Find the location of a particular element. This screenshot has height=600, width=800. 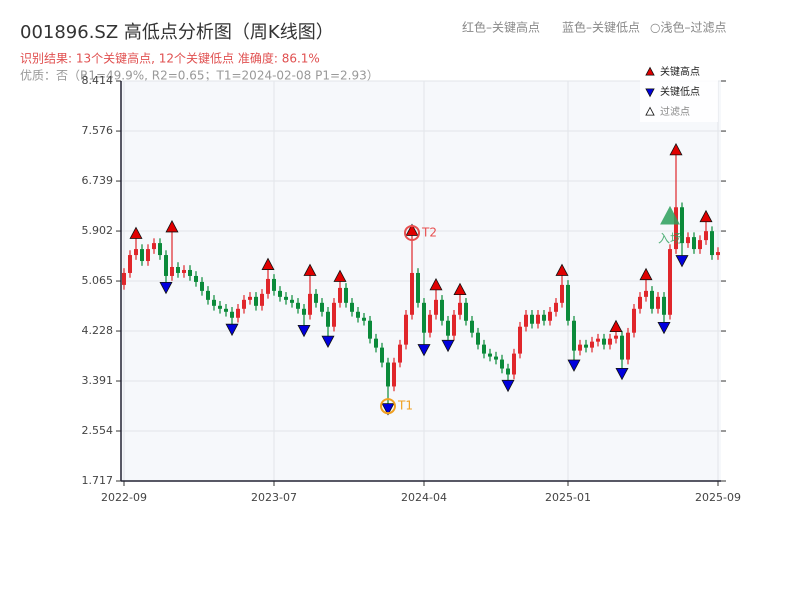

x-tick-label: 2023-07 is located at coordinates (274, 497).